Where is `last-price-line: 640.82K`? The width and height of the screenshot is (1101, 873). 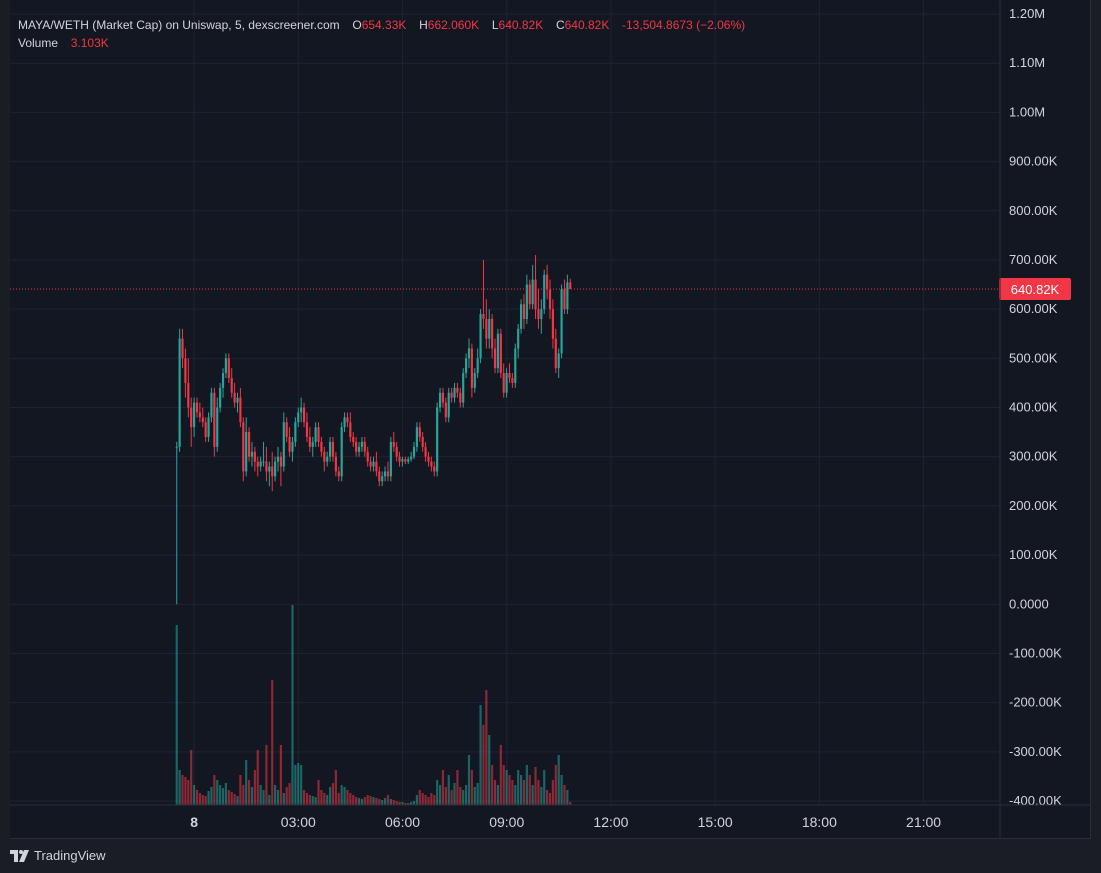 last-price-line: 640.82K is located at coordinates (540, 289).